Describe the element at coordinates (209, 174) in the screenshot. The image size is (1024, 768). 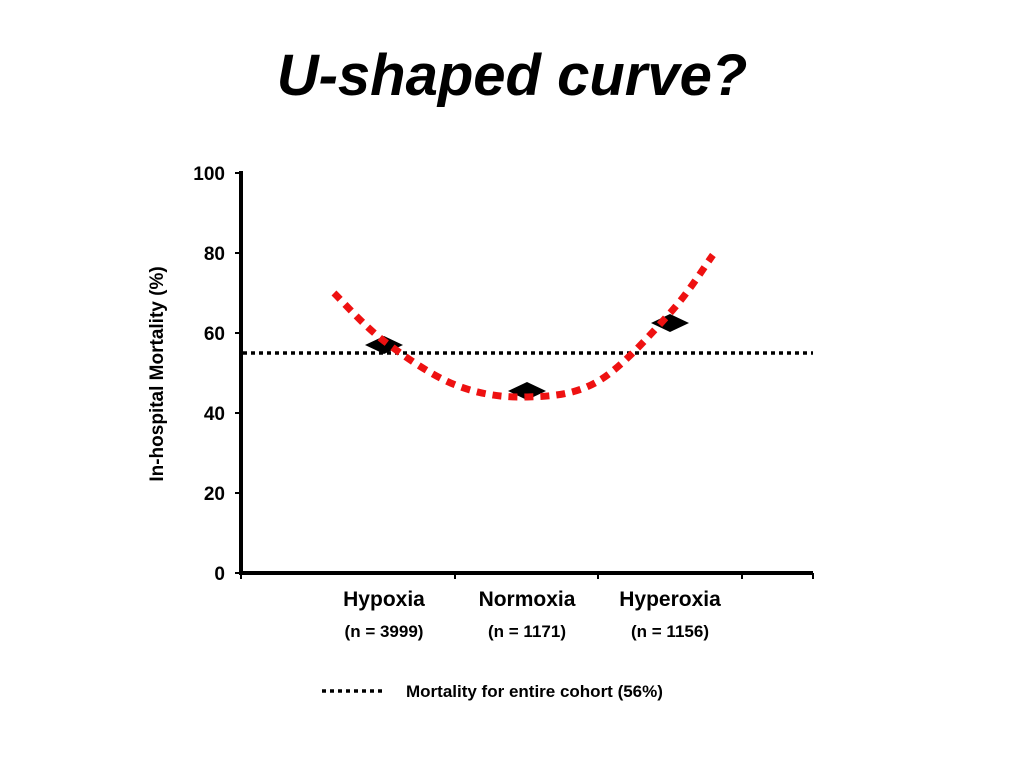
I see `y-tick-label: 100` at that location.